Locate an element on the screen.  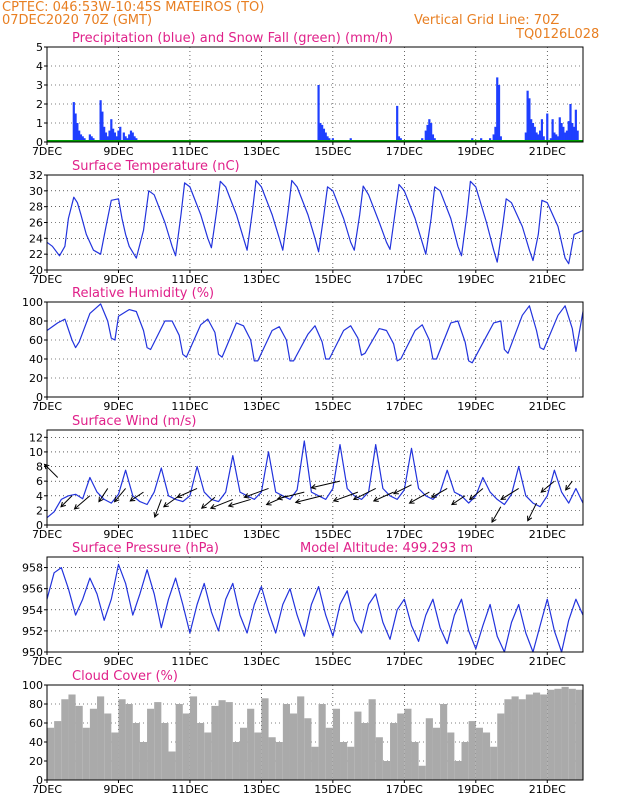
cloud-title: Cloud Cover (%) is located at coordinates (125, 676).